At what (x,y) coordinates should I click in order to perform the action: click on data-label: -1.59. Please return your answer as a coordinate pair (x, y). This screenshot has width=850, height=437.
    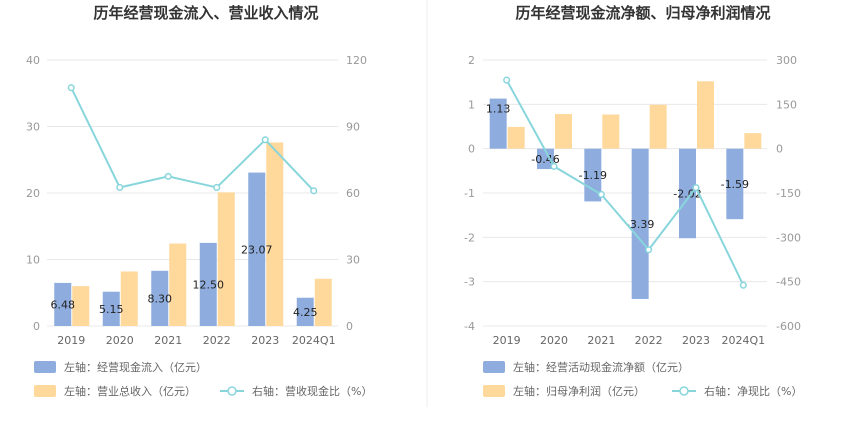
    Looking at the image, I should click on (735, 184).